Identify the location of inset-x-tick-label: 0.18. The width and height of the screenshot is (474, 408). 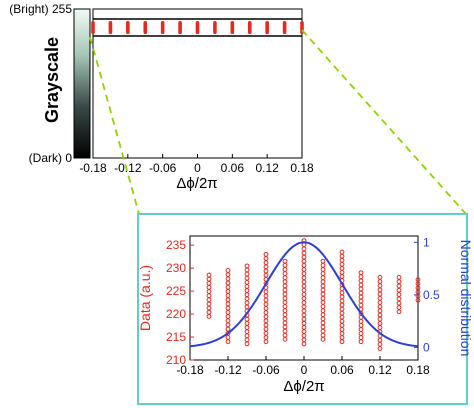
(418, 370).